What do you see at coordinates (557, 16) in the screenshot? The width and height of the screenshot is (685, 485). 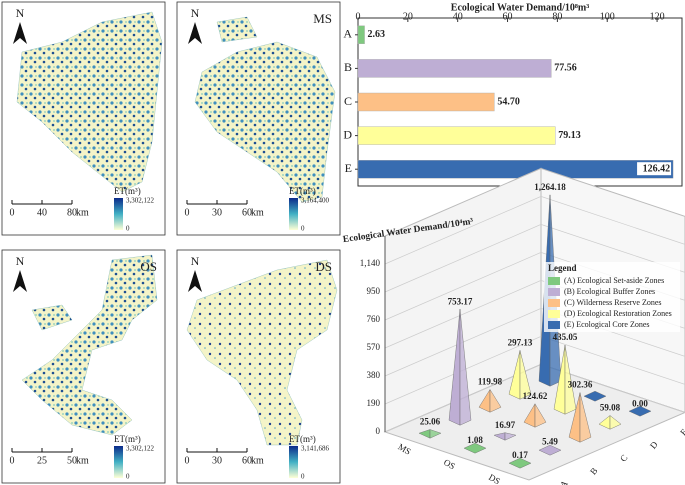 I see `x-tick-label: 80` at bounding box center [557, 16].